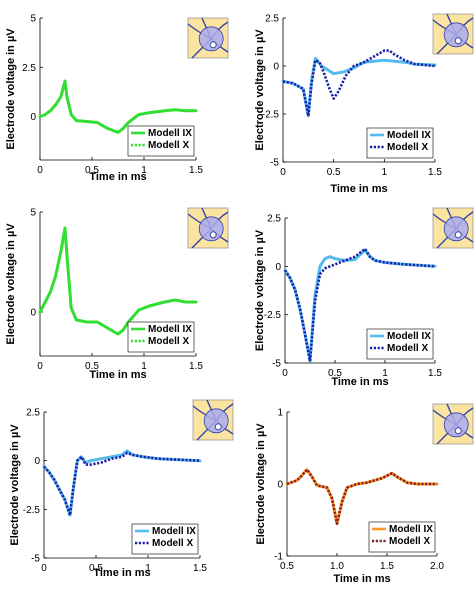  Describe the element at coordinates (280, 413) in the screenshot. I see `y-tick-label: 1` at that location.